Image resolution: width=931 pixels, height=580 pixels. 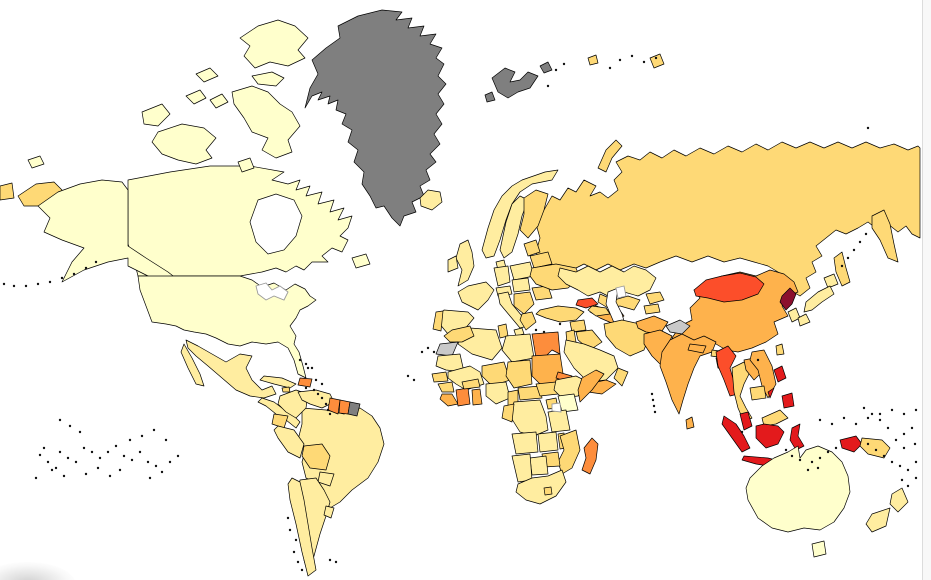 I want to click on country-italy-sicily, so click(x=519, y=332).